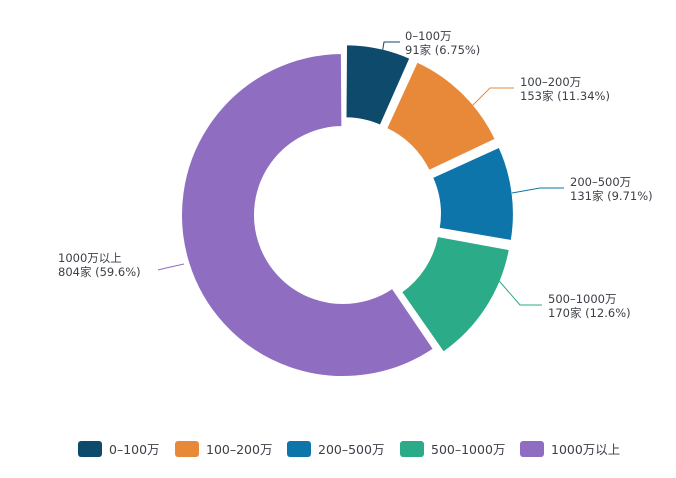 This screenshot has width=676, height=478. What do you see at coordinates (550, 82) in the screenshot?
I see `slice-label-category: 100–200万` at bounding box center [550, 82].